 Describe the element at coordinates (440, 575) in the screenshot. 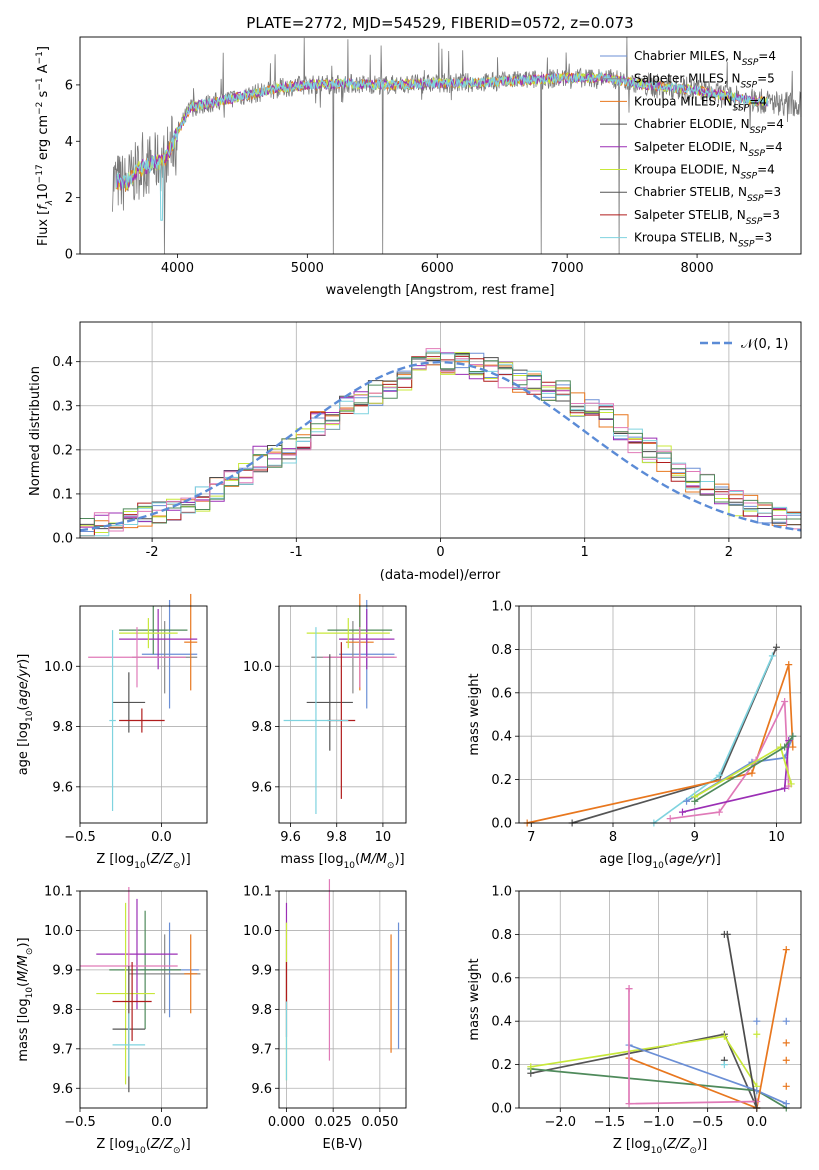

I see `x-axis-label: (data-model)/error` at that location.